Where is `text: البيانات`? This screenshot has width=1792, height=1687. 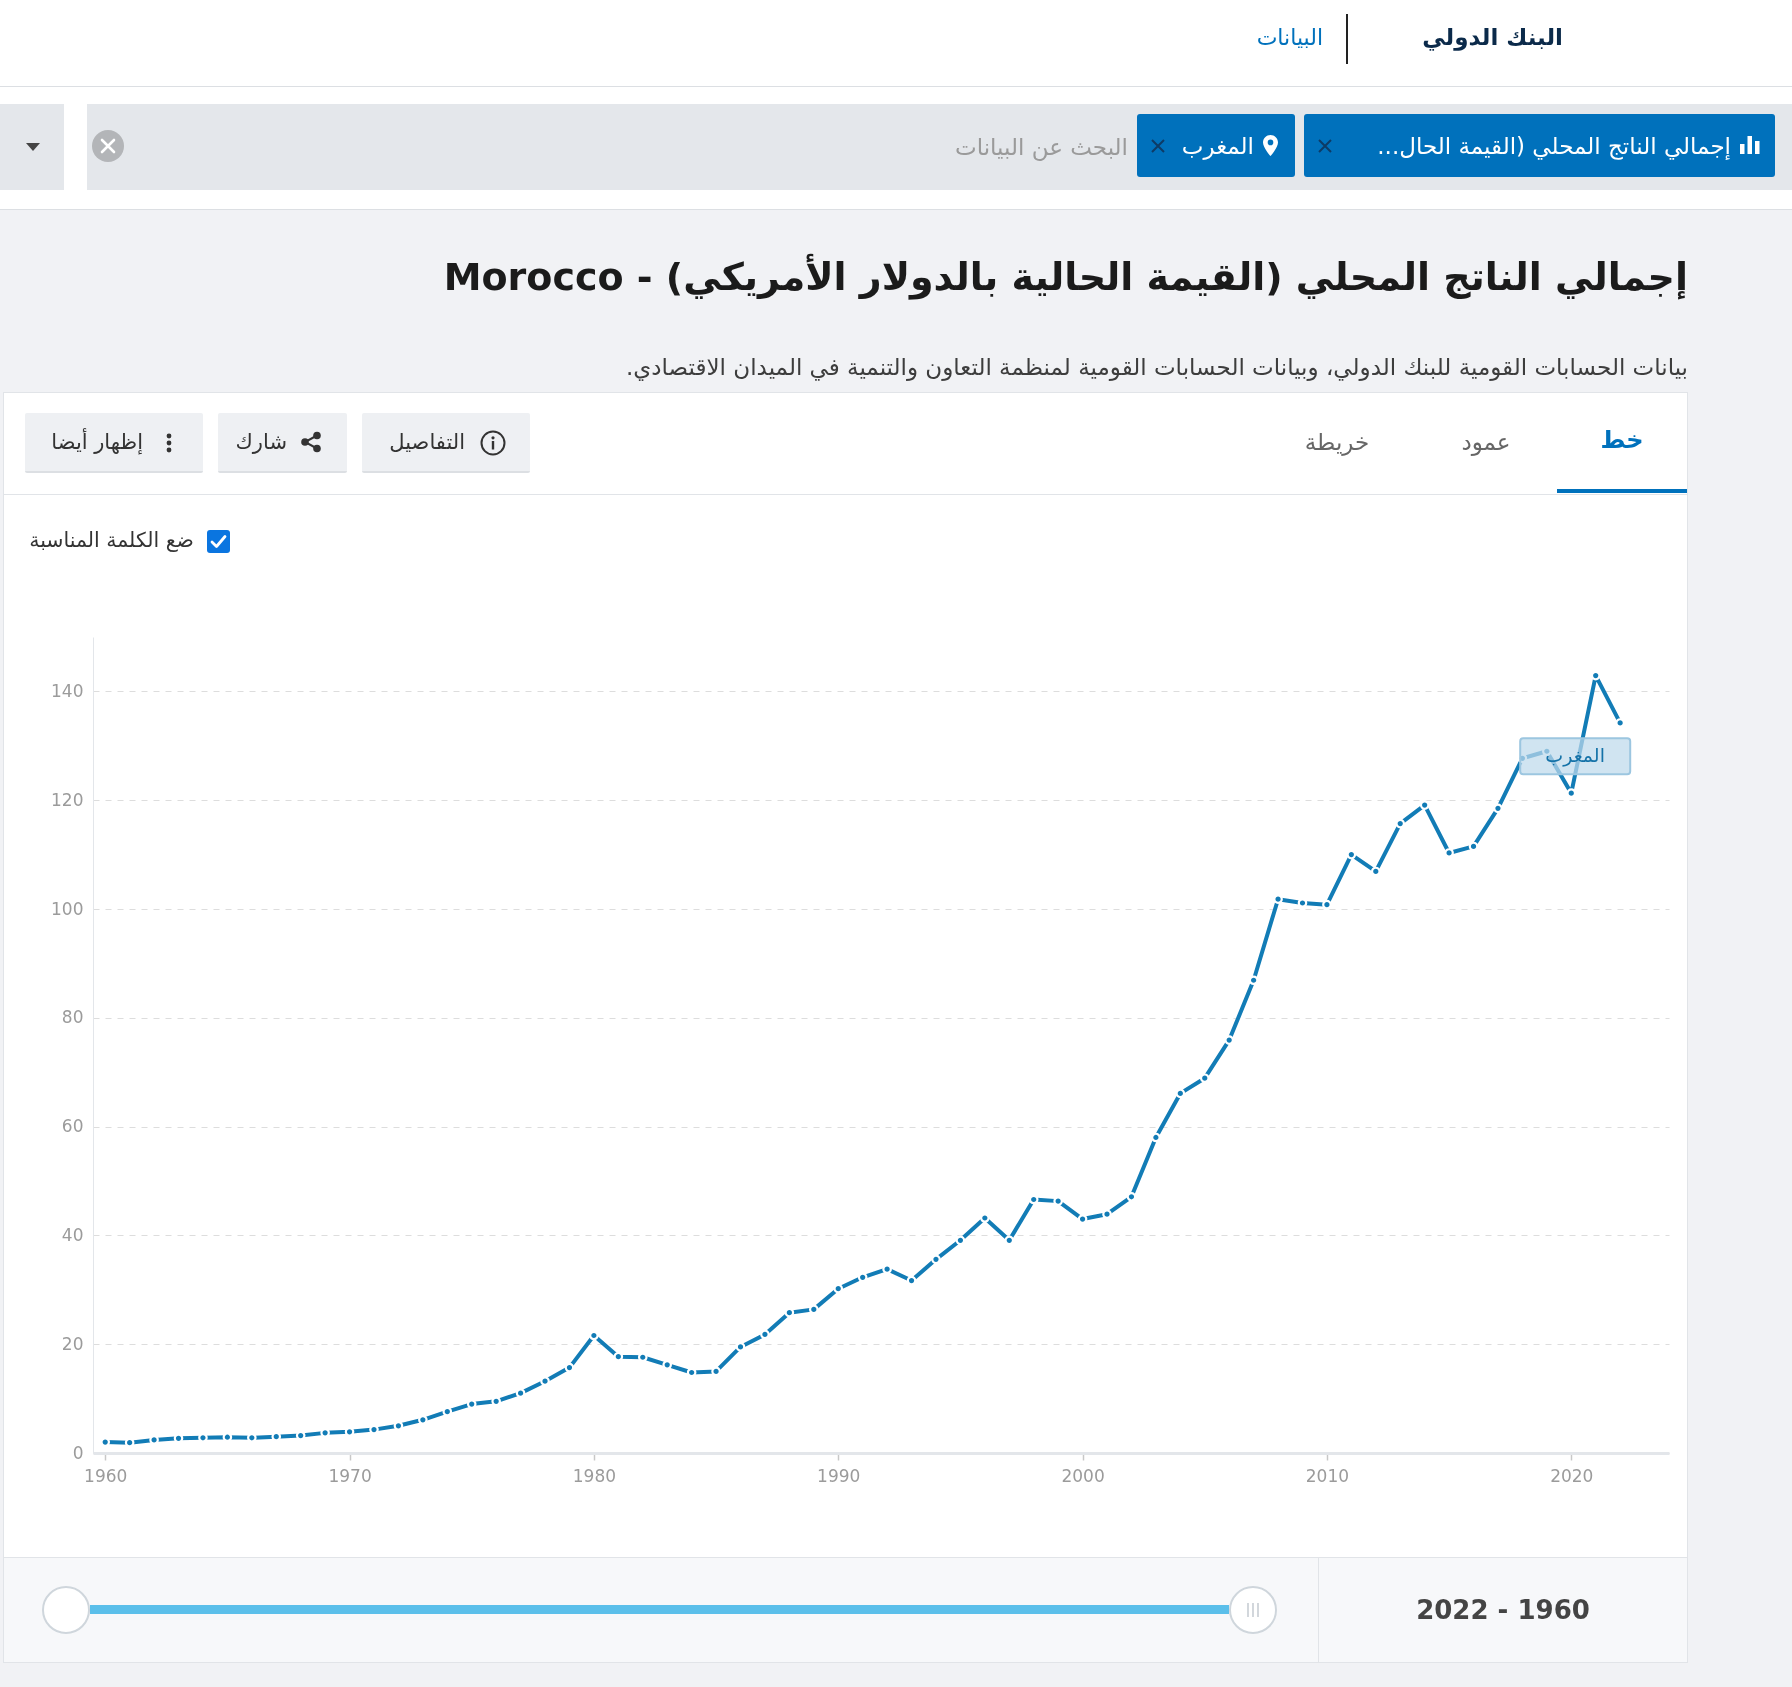 text: البيانات is located at coordinates (1289, 38).